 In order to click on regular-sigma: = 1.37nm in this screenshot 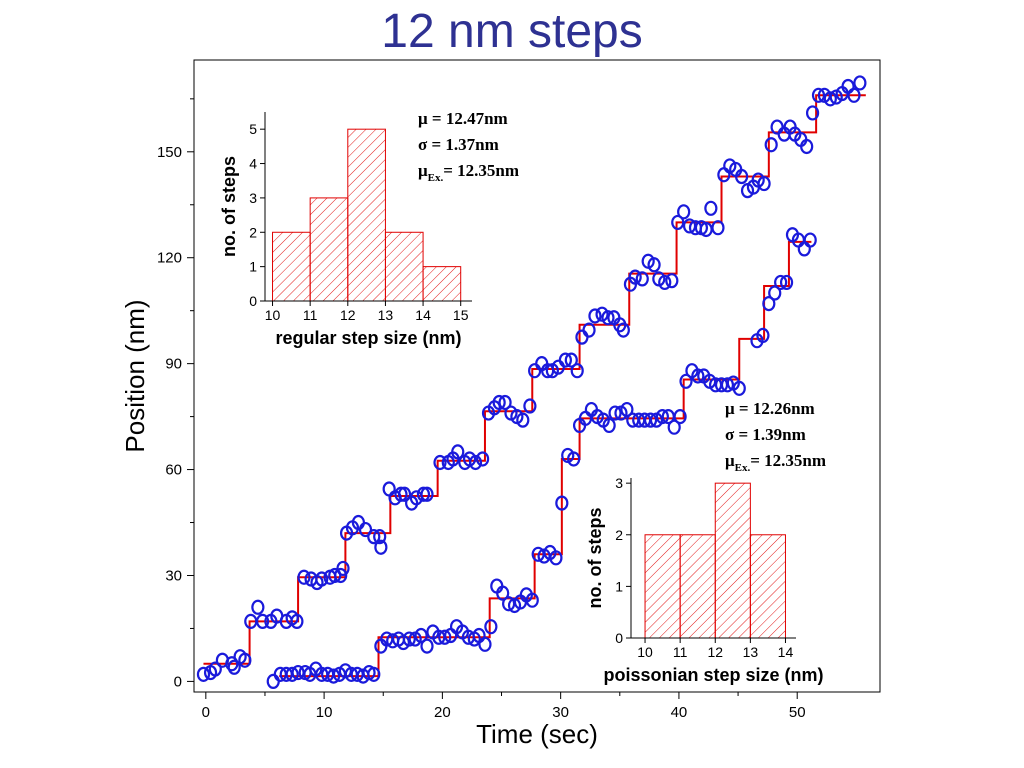, I will do `click(465, 144)`.